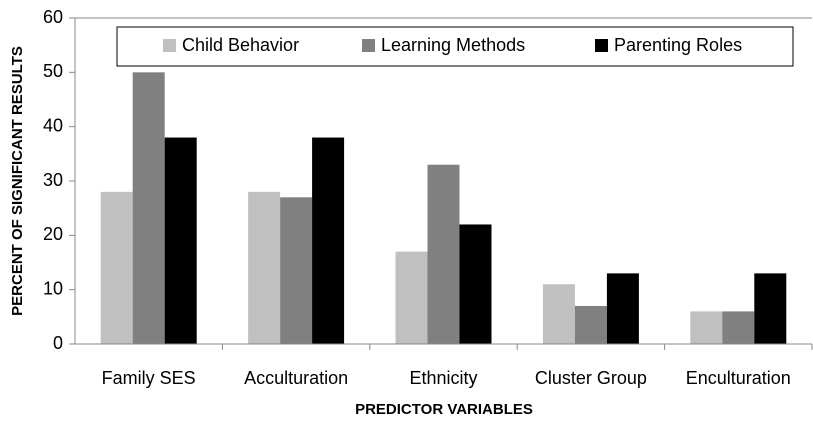  I want to click on y-tick-label: 30, so click(53, 180).